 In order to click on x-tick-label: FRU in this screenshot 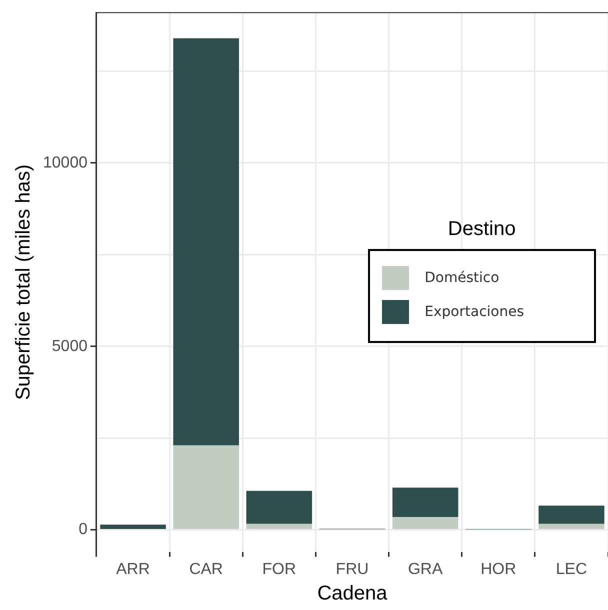, I will do `click(352, 569)`.